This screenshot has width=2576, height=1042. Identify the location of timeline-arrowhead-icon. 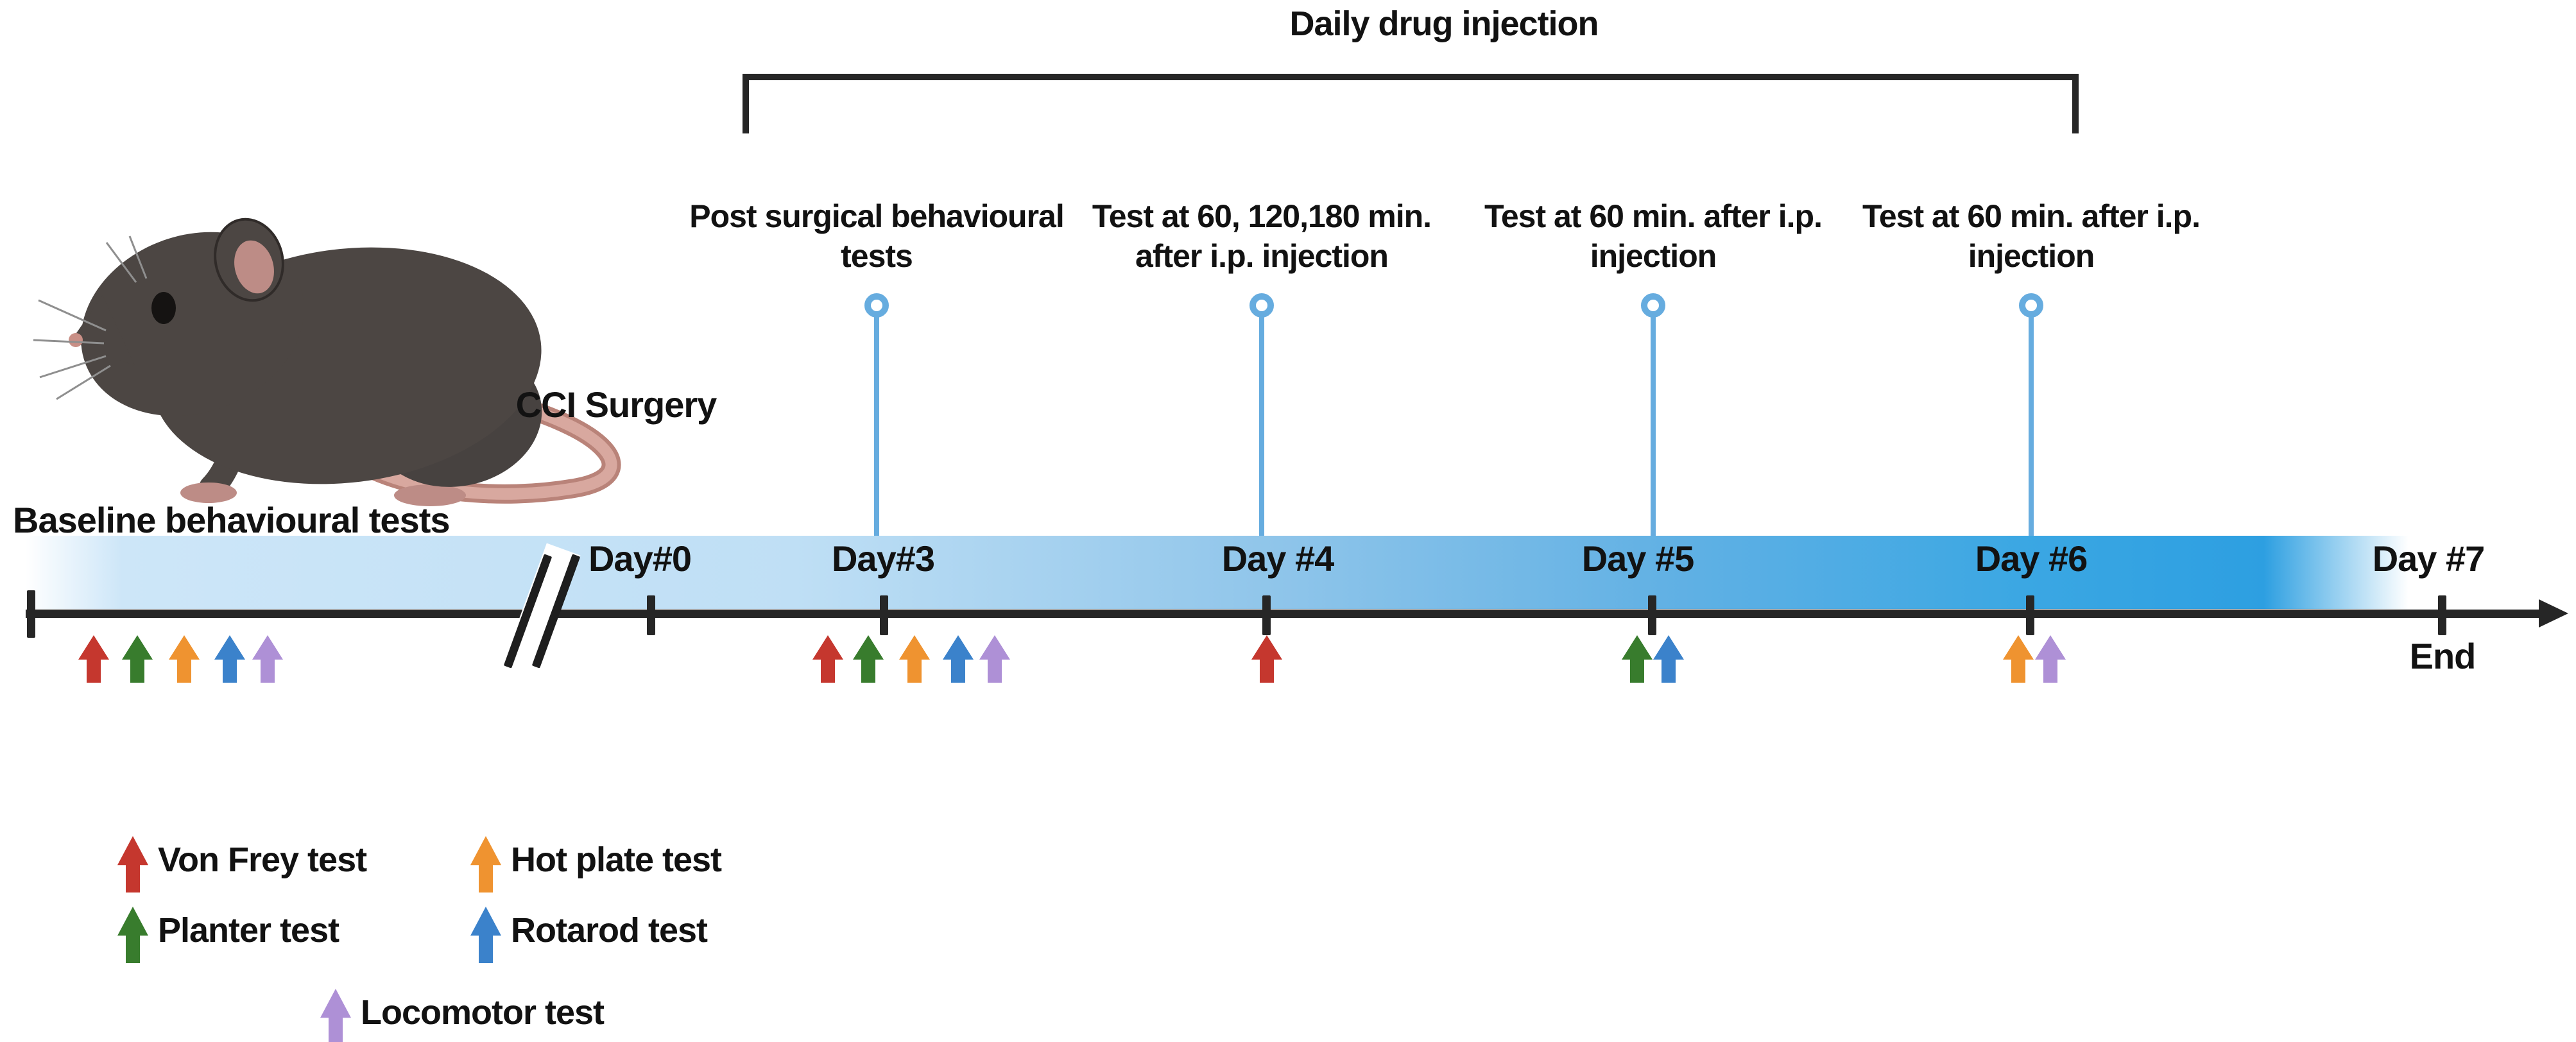
(2553, 613).